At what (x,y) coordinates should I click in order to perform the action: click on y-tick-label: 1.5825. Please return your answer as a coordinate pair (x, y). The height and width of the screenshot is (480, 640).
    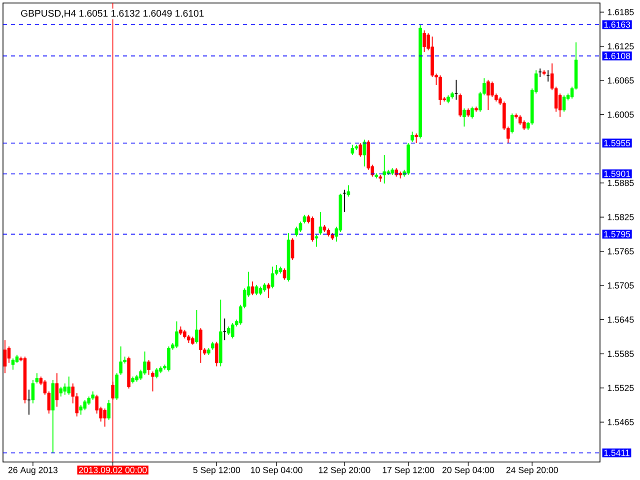
    Looking at the image, I should click on (621, 217).